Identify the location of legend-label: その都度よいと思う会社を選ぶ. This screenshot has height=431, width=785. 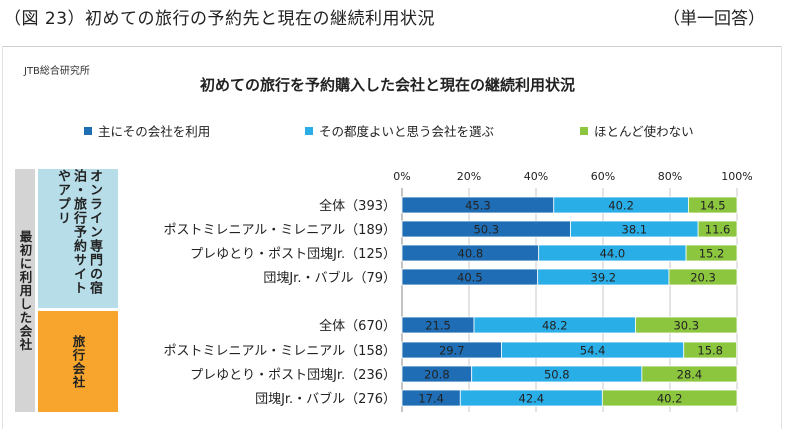
(407, 131).